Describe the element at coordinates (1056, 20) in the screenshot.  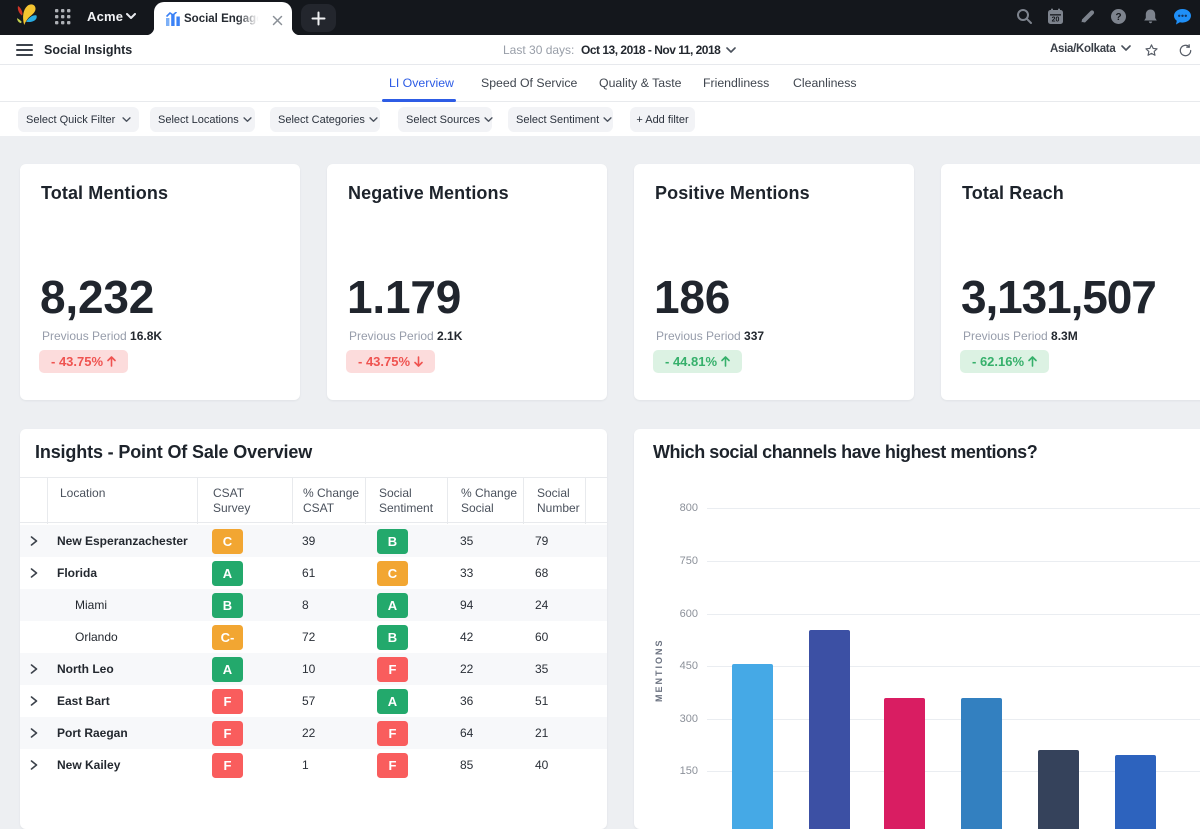
I see `svg-text: 20` at that location.